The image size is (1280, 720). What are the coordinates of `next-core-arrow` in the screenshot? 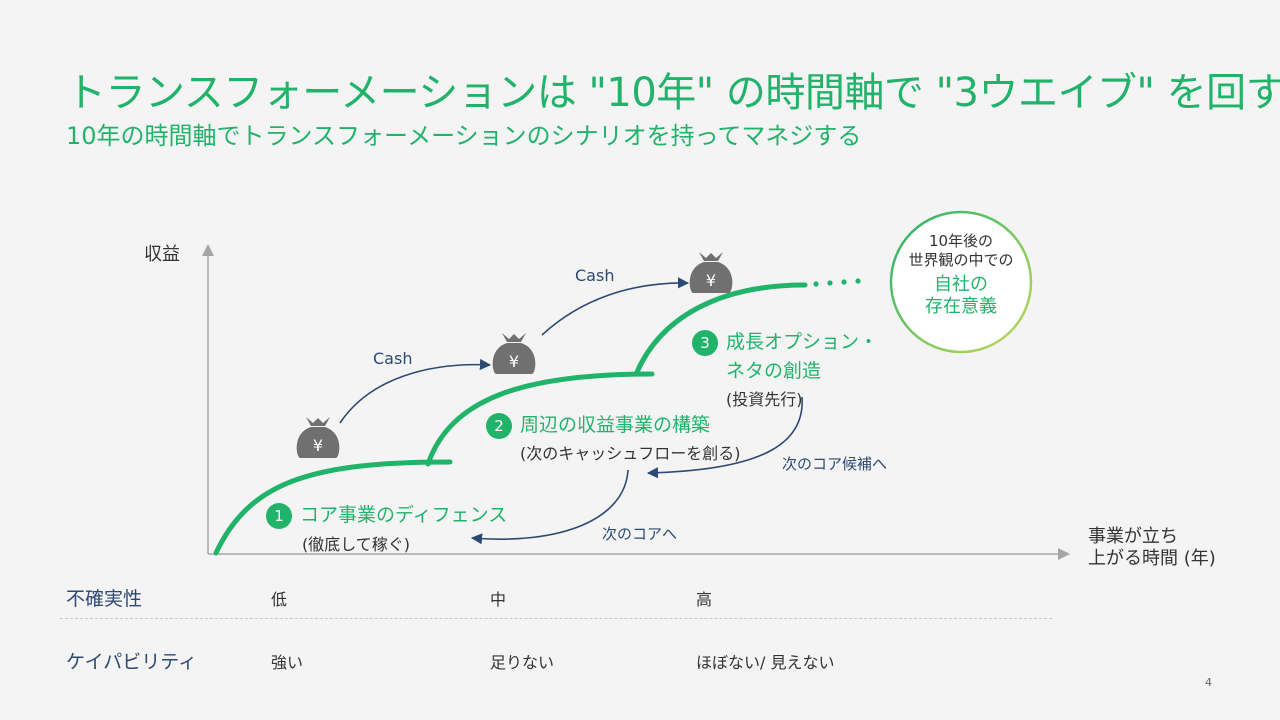 It's located at (549, 507).